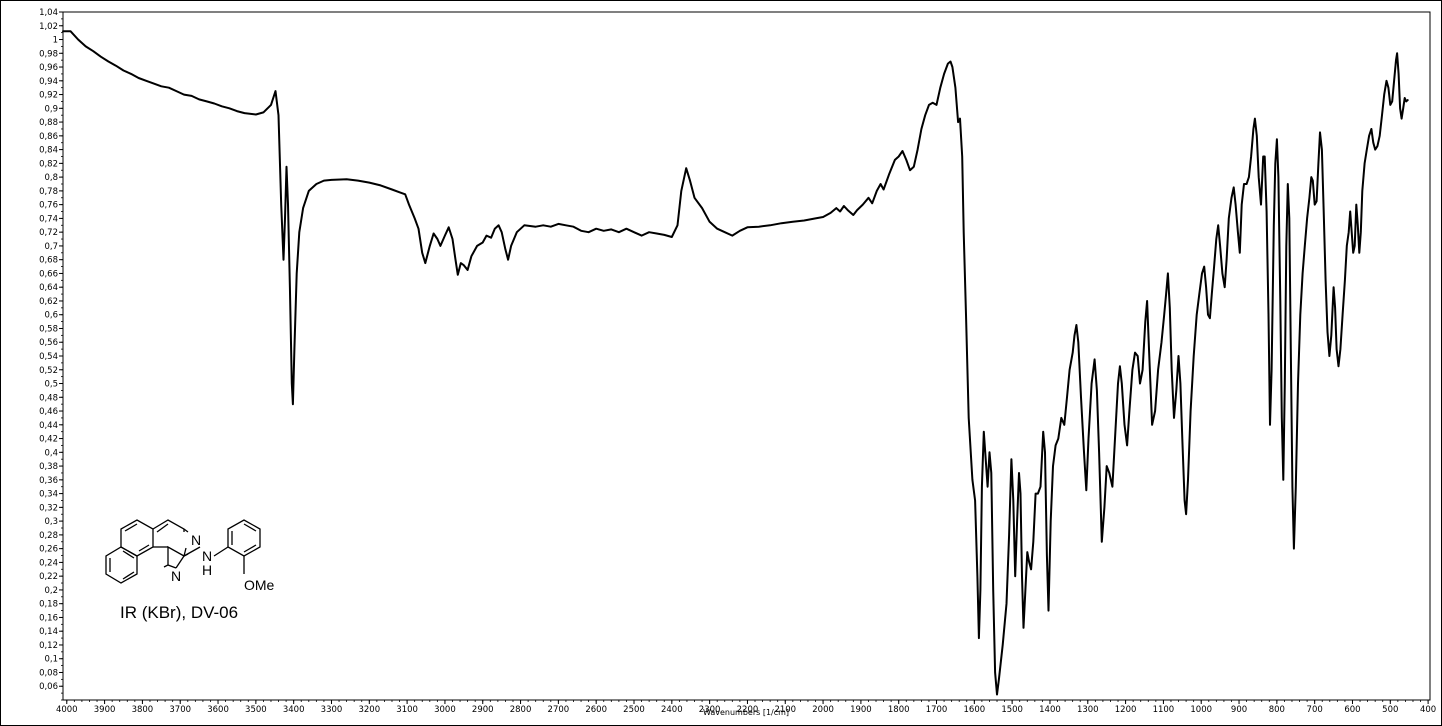 The width and height of the screenshot is (1442, 726). Describe the element at coordinates (179, 612) in the screenshot. I see `figure-caption: IR (KBr), DV-06` at that location.